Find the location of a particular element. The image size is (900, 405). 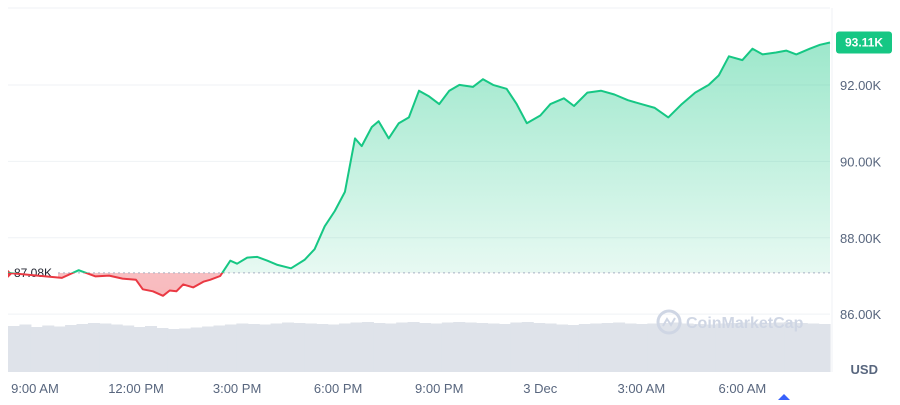

x-tick-label: 3:00 PM is located at coordinates (237, 388).